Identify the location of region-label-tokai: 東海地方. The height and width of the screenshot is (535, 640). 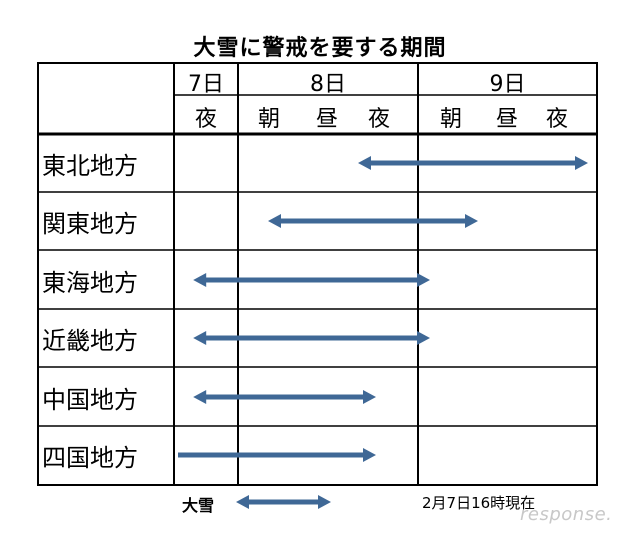
(90, 283).